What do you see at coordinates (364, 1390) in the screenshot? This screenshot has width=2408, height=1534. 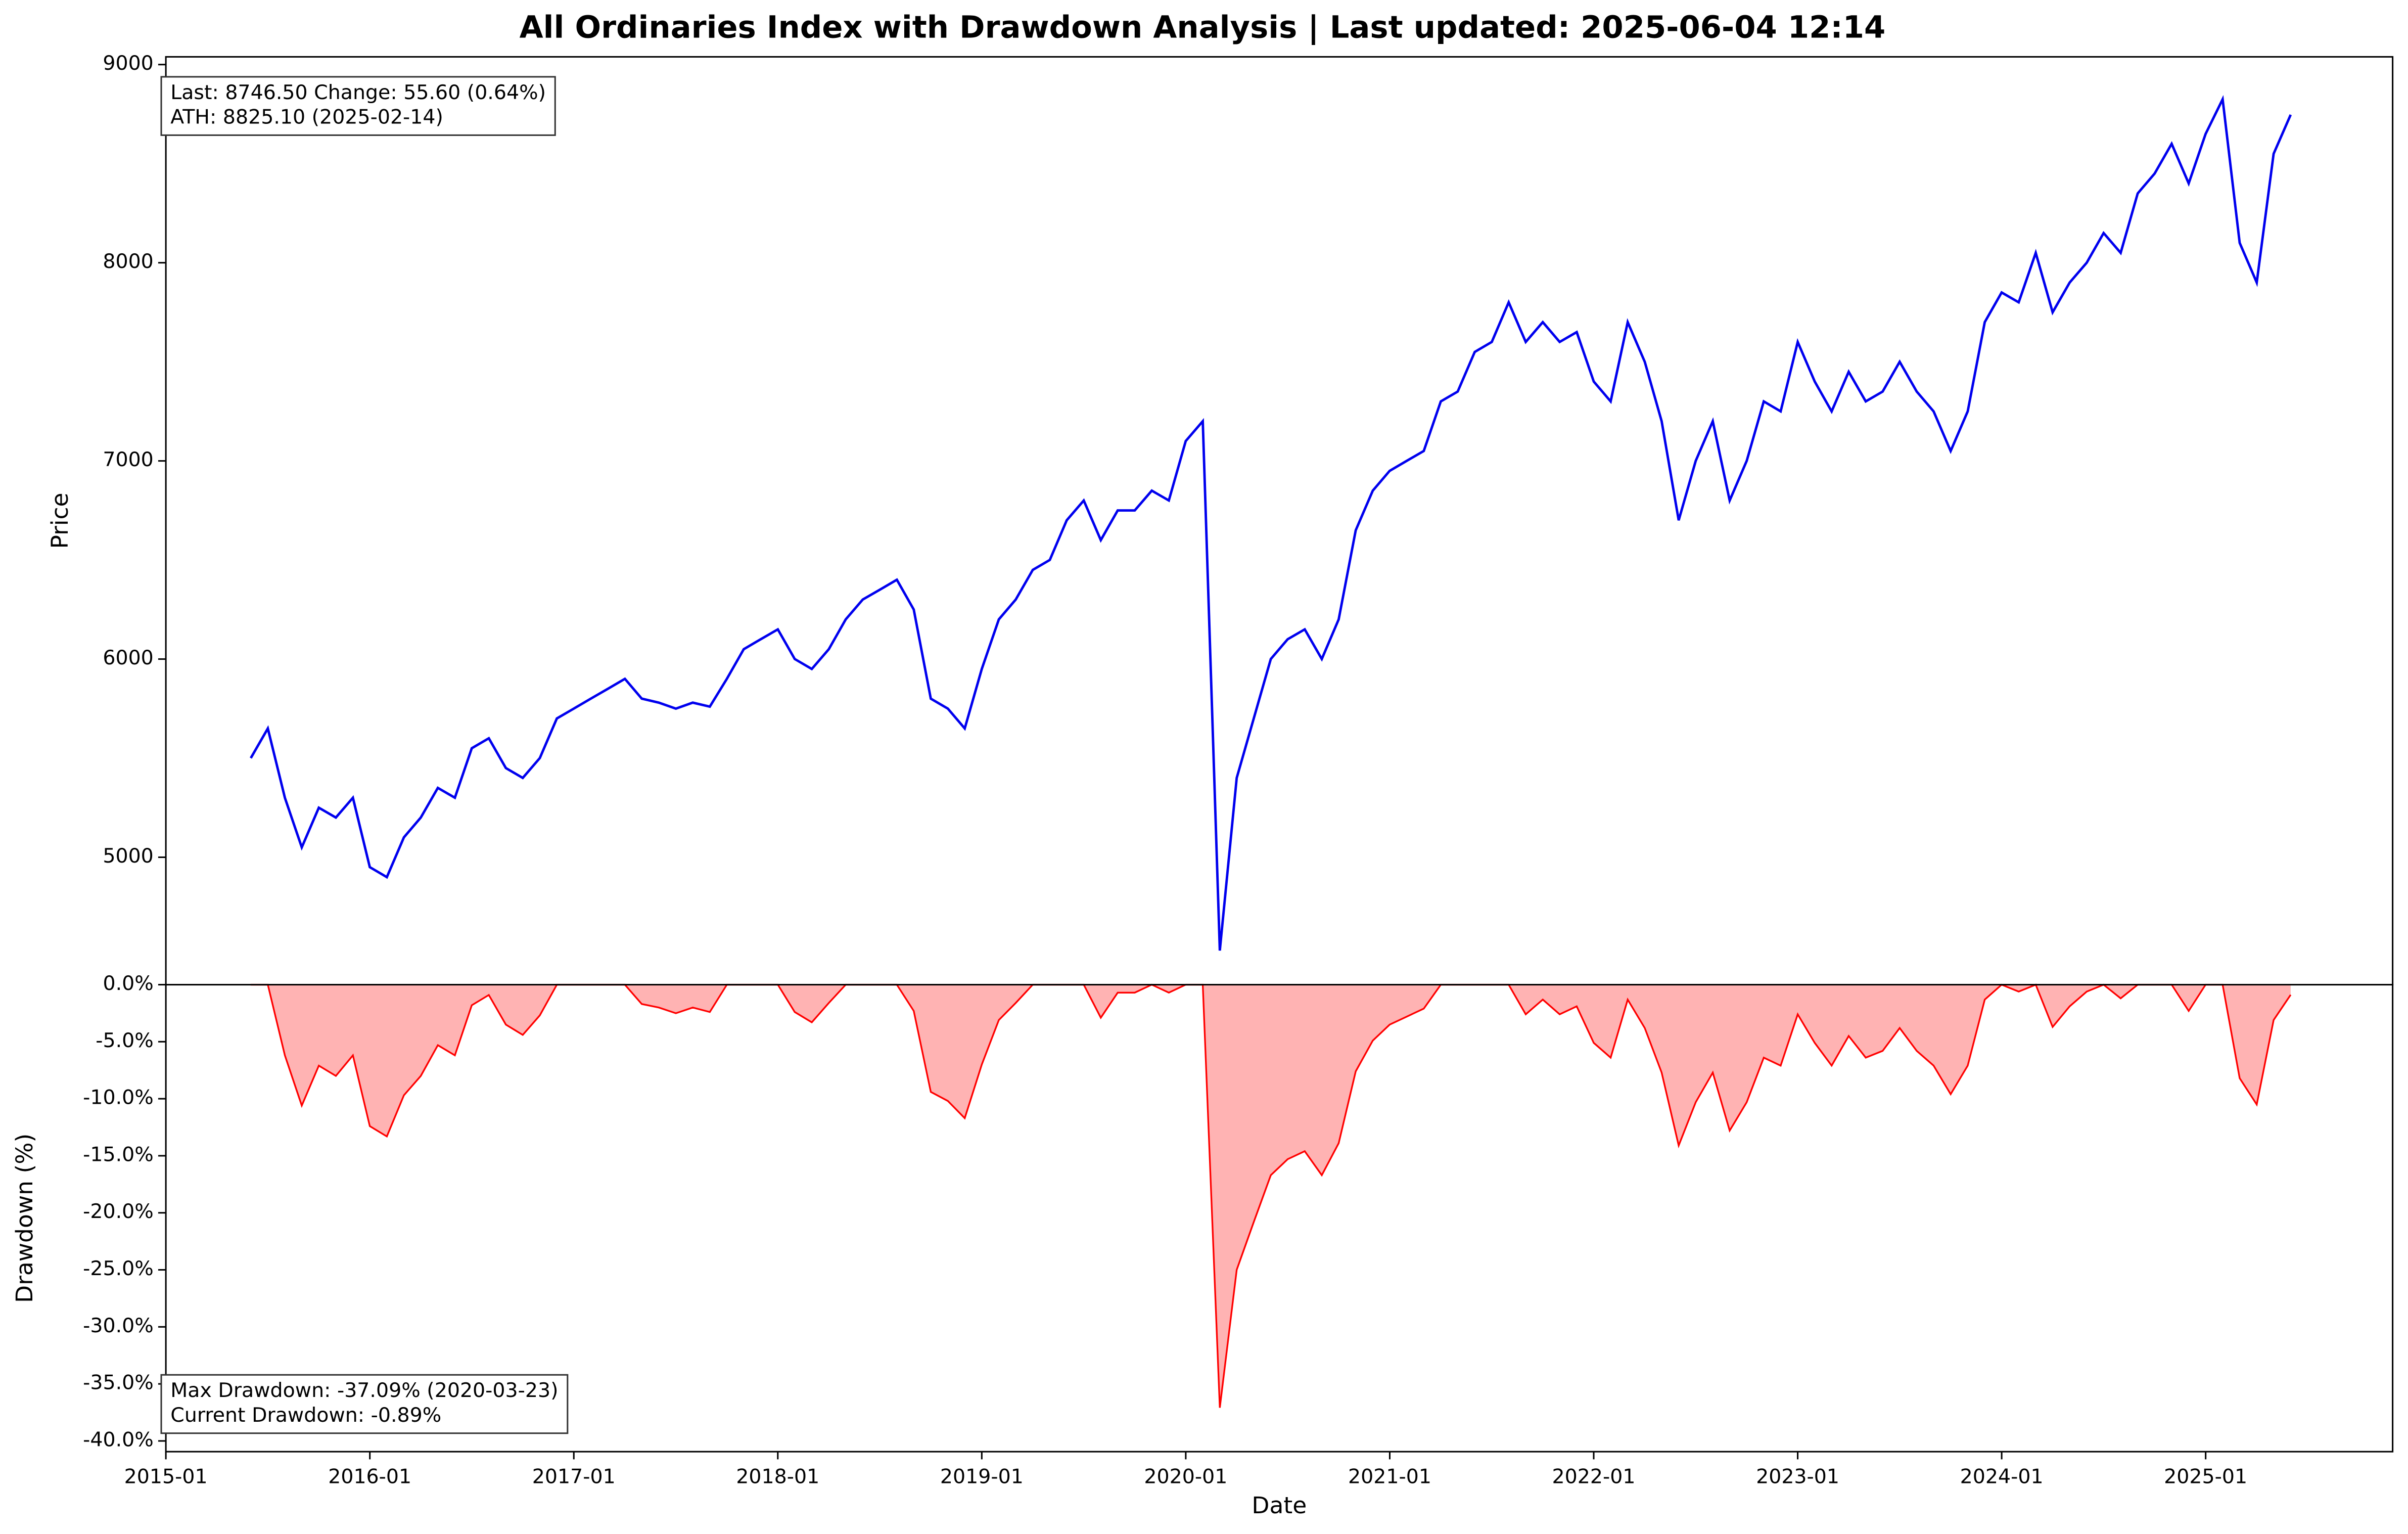 I see `annotation-text: Max Drawdown: -37.09% (2020-03-23)` at bounding box center [364, 1390].